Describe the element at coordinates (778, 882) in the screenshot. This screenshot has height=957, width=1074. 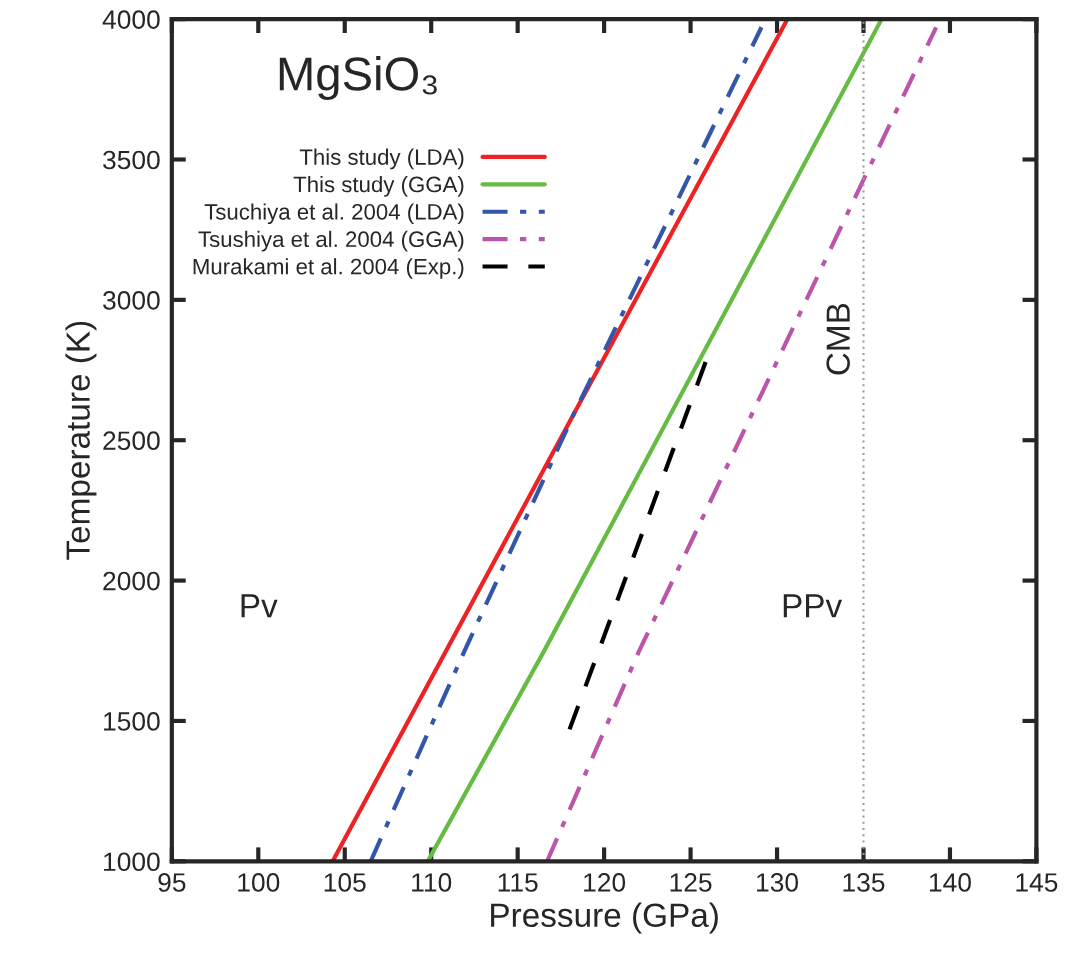
I see `x-tick-label: 130` at that location.